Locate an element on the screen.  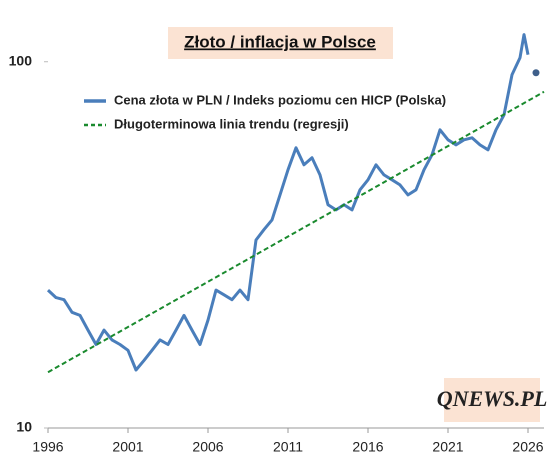
x-tick-label: 2006 is located at coordinates (207, 447).